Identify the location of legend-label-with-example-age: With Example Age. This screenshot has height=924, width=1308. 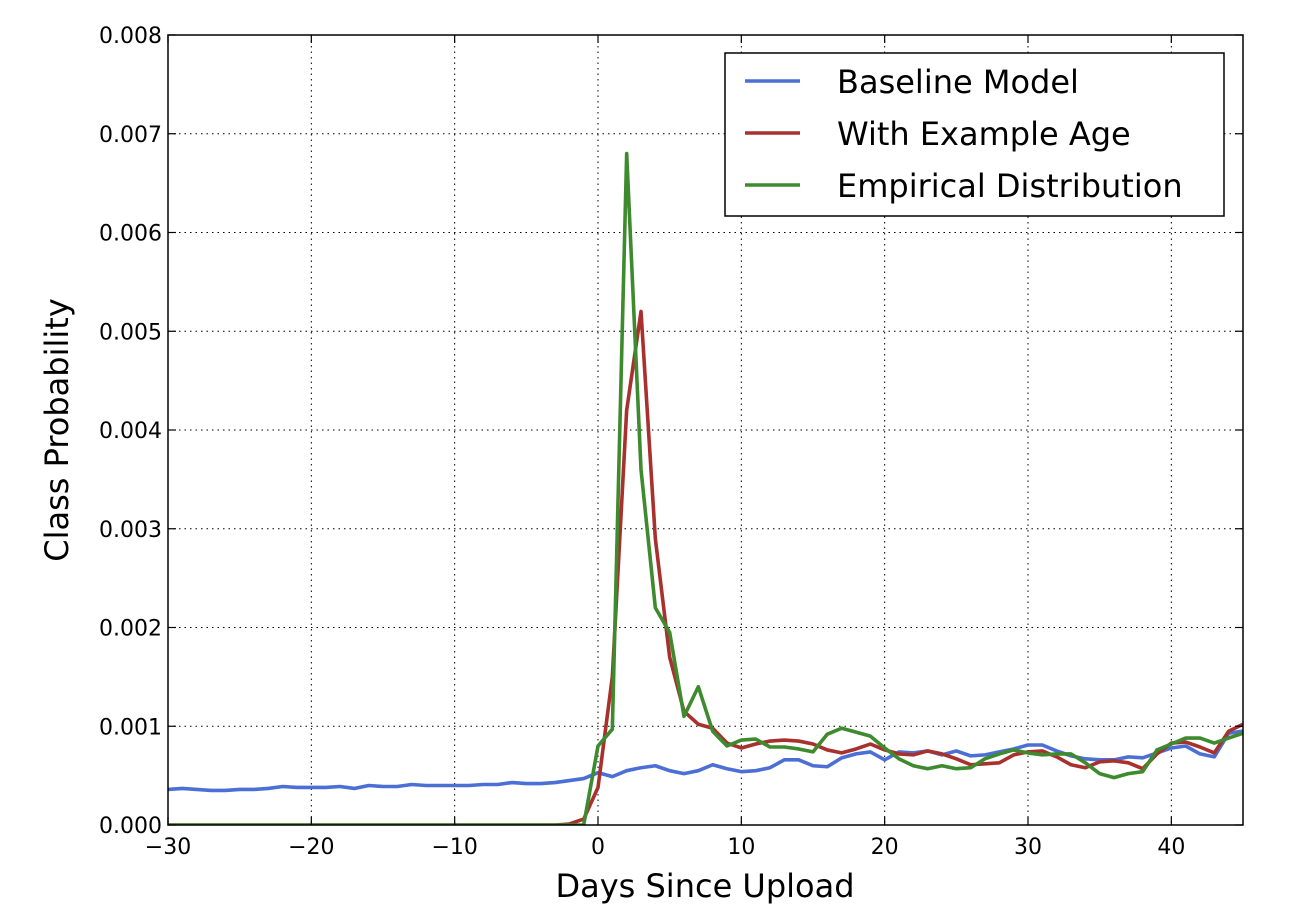
(984, 134).